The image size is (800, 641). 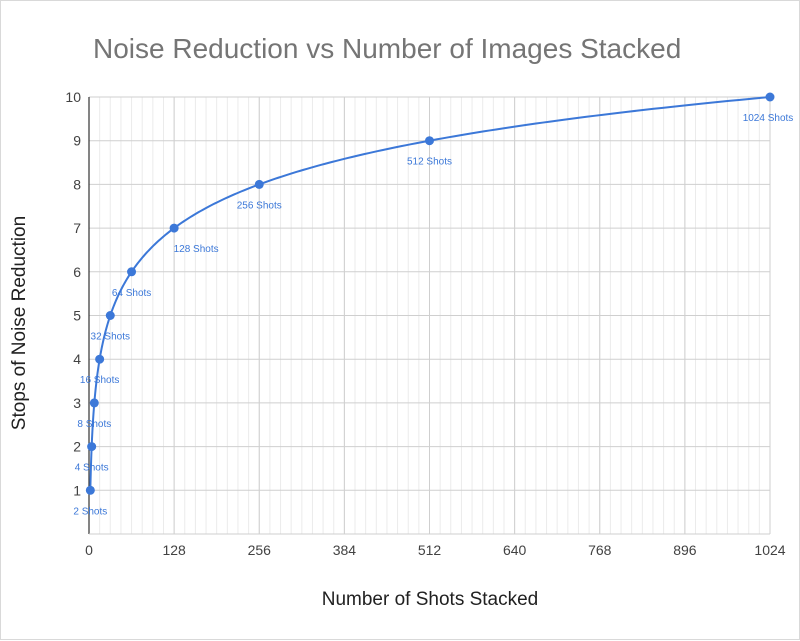 I want to click on x-tick-label: 640, so click(x=515, y=550).